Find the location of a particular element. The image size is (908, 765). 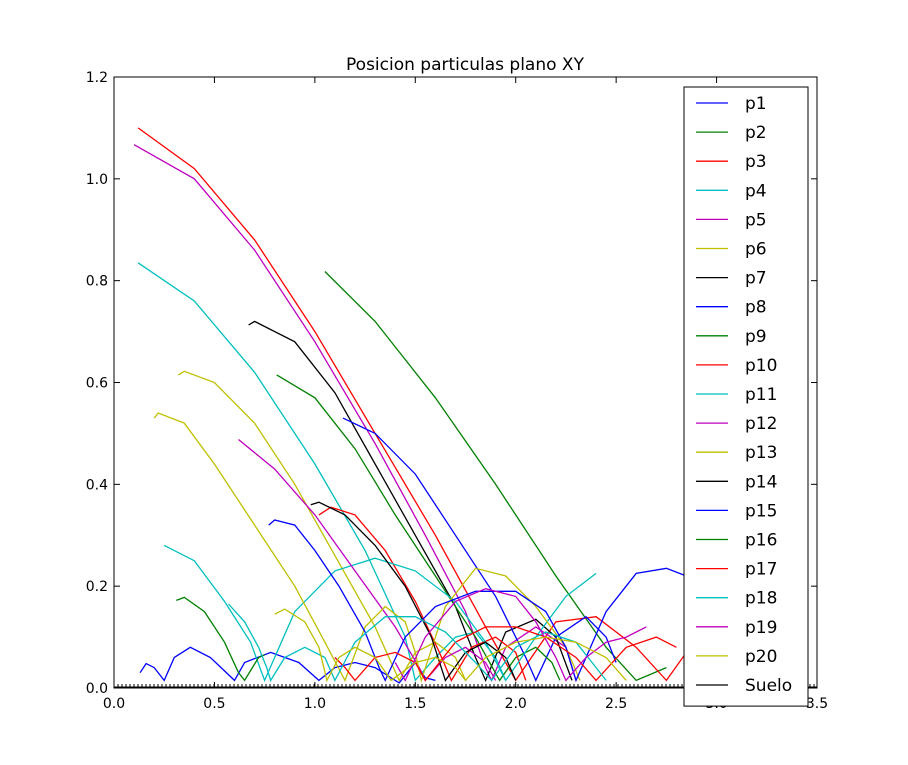

legend-label-Suelo: Suelo is located at coordinates (768, 686).